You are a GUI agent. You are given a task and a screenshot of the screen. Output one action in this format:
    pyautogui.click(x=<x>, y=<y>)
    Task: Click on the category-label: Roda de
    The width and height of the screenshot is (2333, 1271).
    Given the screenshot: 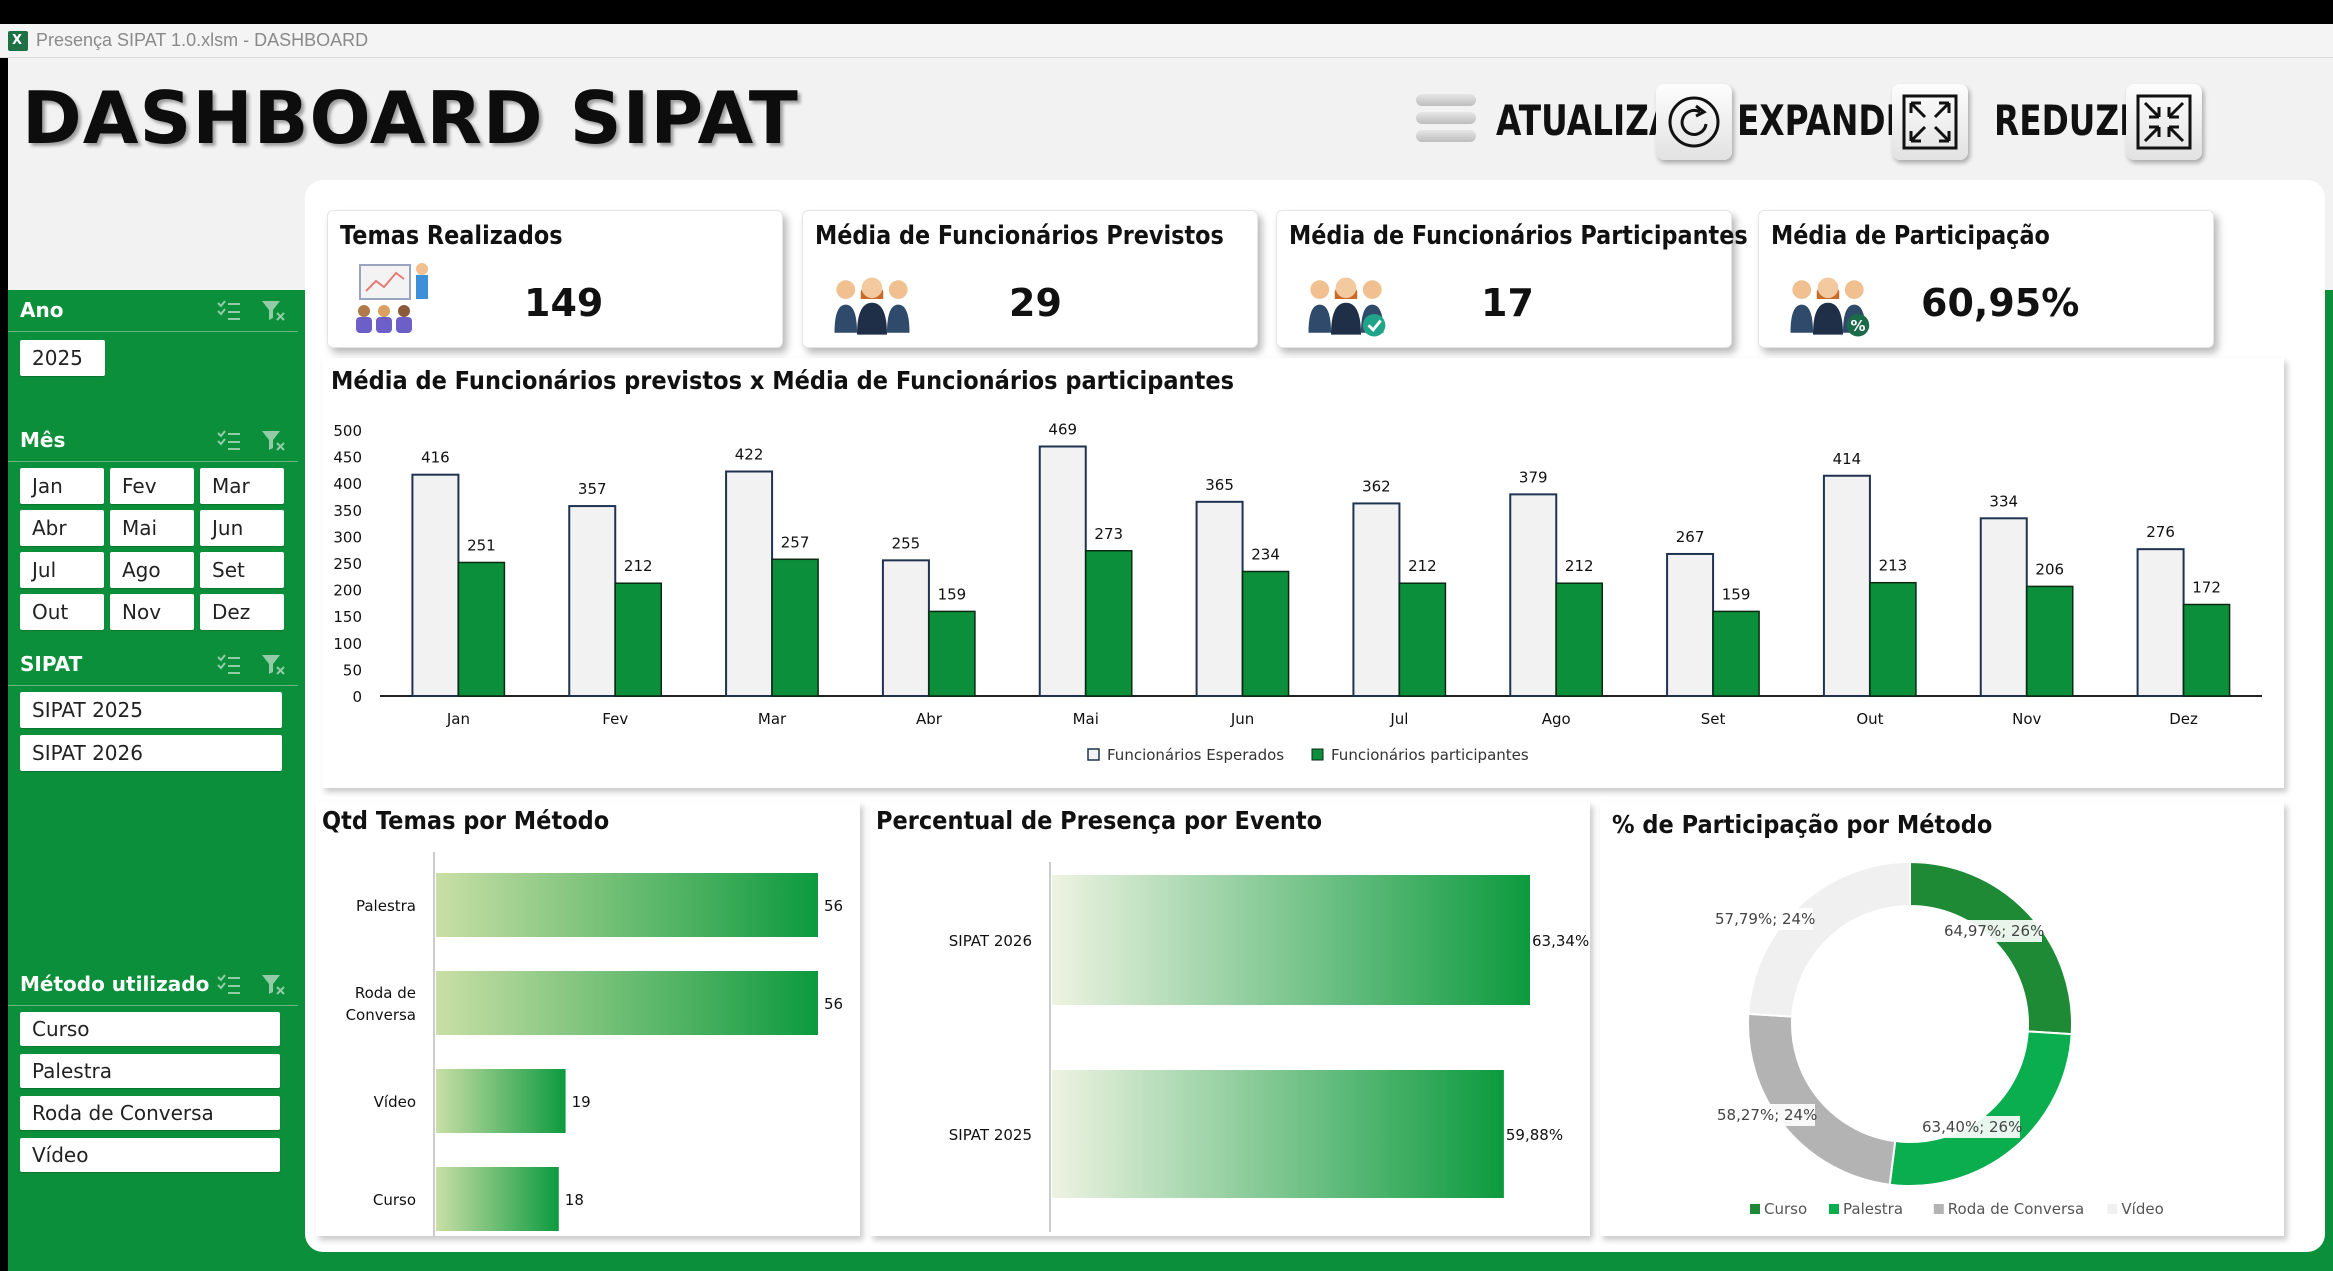 What is the action you would take?
    pyautogui.click(x=385, y=993)
    